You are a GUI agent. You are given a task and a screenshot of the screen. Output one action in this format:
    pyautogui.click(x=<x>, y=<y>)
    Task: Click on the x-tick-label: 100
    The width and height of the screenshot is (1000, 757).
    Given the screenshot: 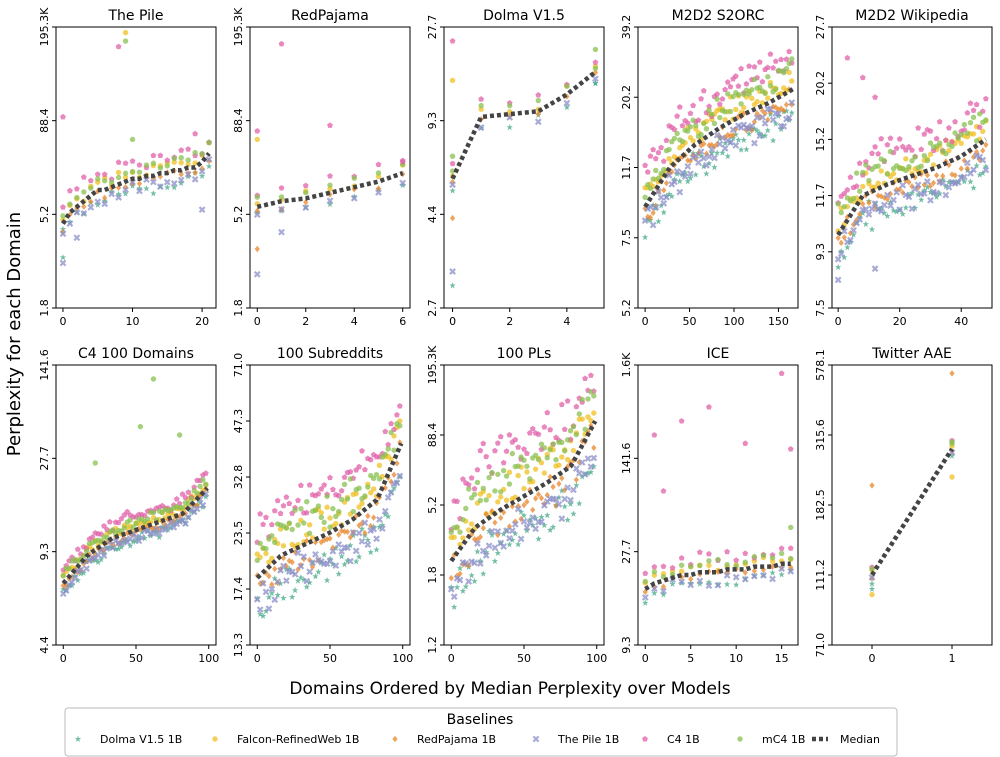 What is the action you would take?
    pyautogui.click(x=596, y=658)
    